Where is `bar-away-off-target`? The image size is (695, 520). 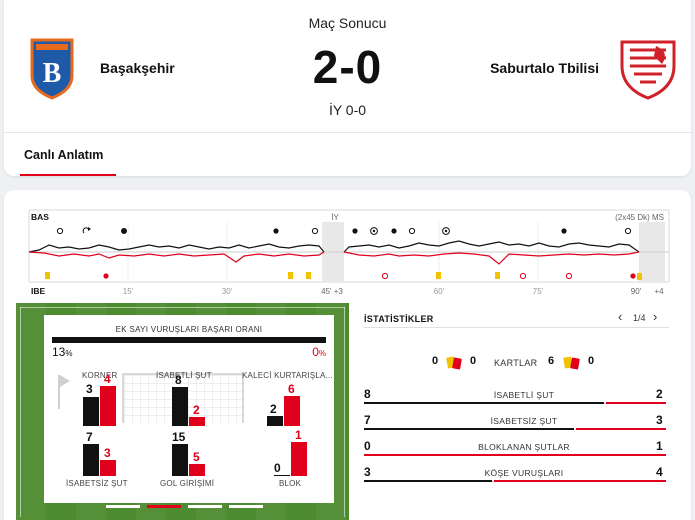
bar-away-off-target is located at coordinates (108, 468).